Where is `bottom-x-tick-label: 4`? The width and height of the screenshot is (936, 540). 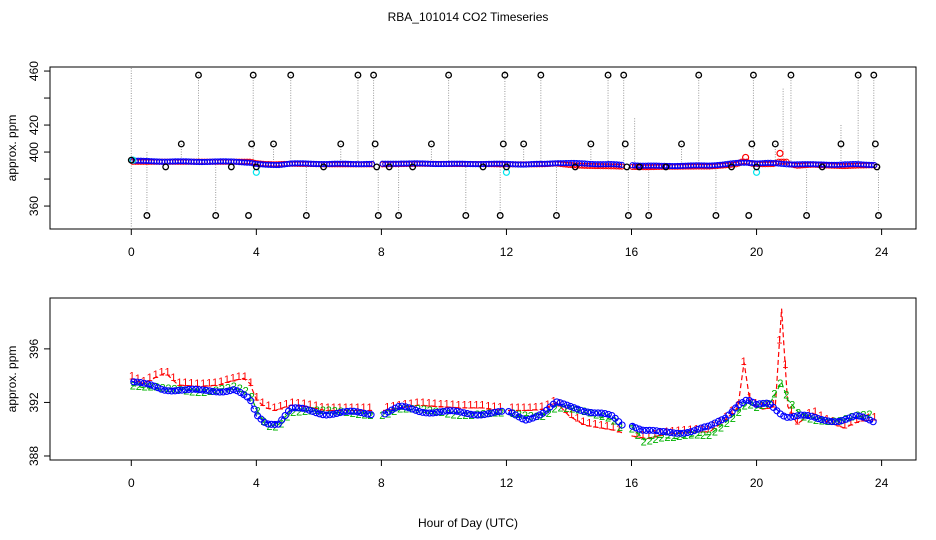
bottom-x-tick-label: 4 is located at coordinates (256, 483).